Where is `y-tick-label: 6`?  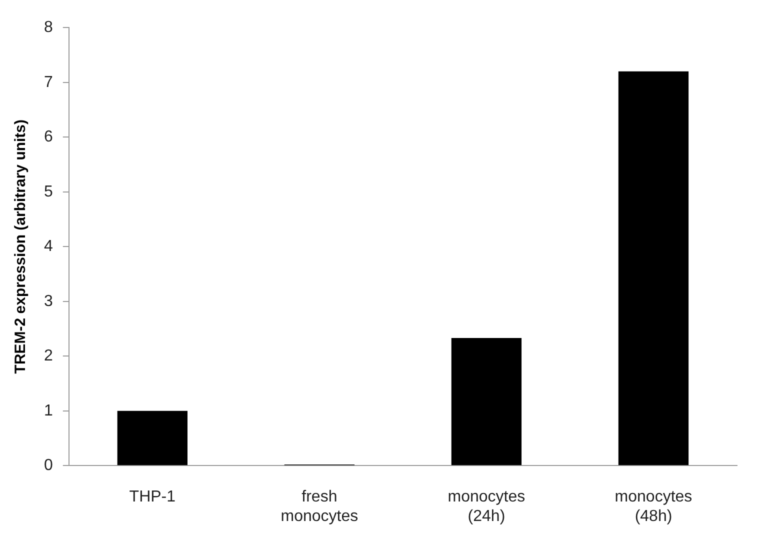 y-tick-label: 6 is located at coordinates (48, 137).